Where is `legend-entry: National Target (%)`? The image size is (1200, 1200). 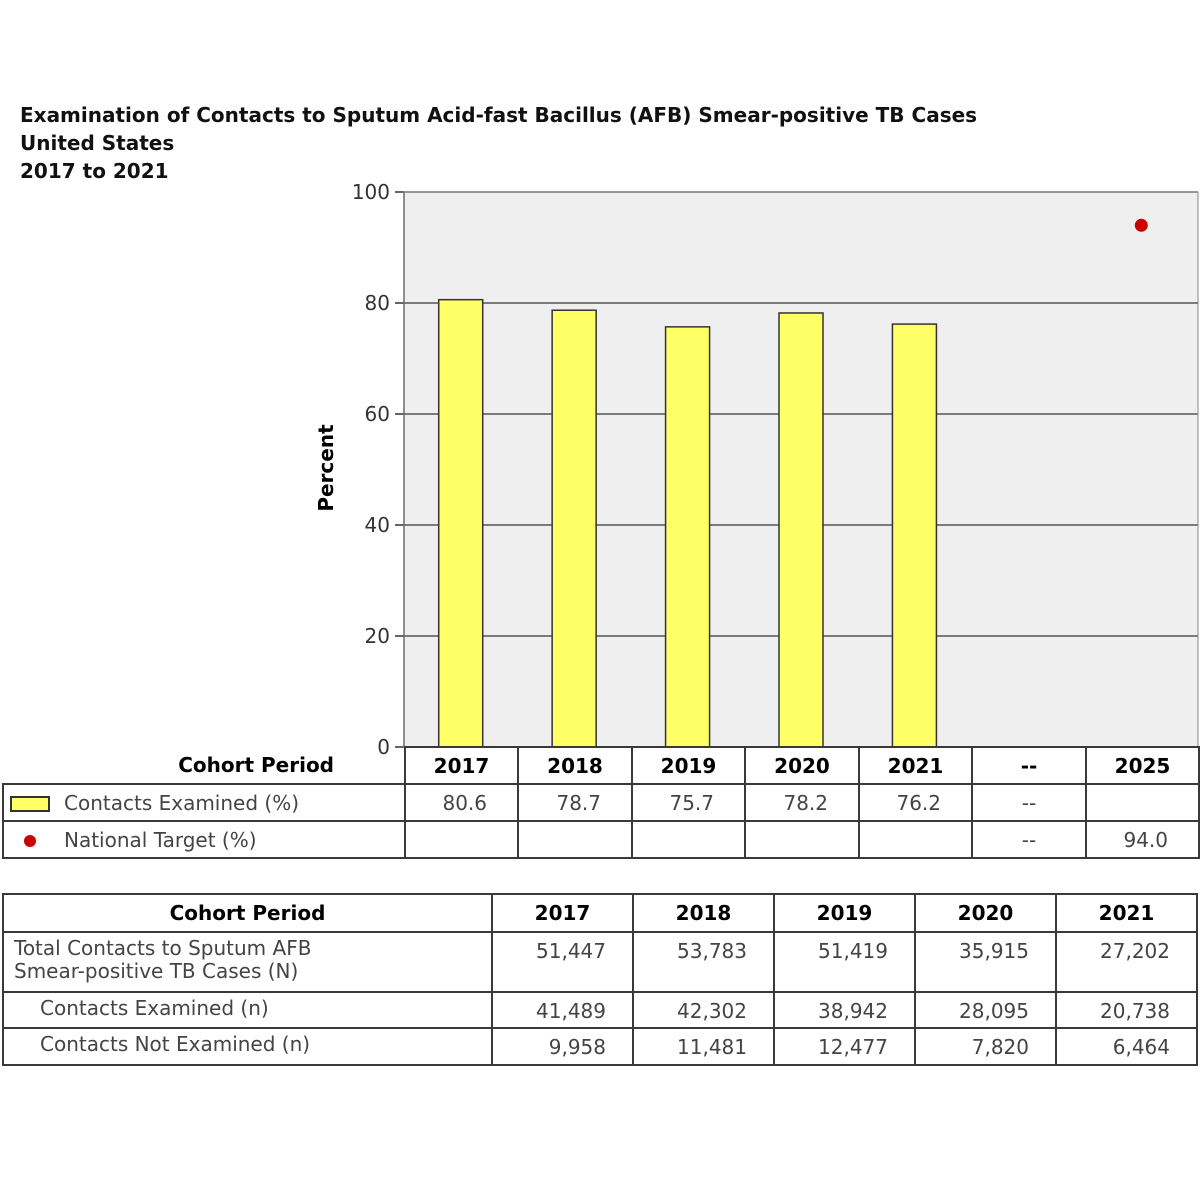
legend-entry: National Target (%) is located at coordinates (204, 839).